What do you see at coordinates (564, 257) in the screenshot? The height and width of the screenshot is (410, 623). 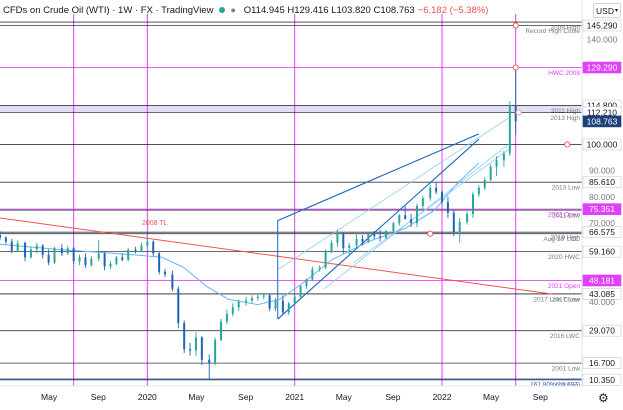 I see `level-label: 2020 HWC` at bounding box center [564, 257].